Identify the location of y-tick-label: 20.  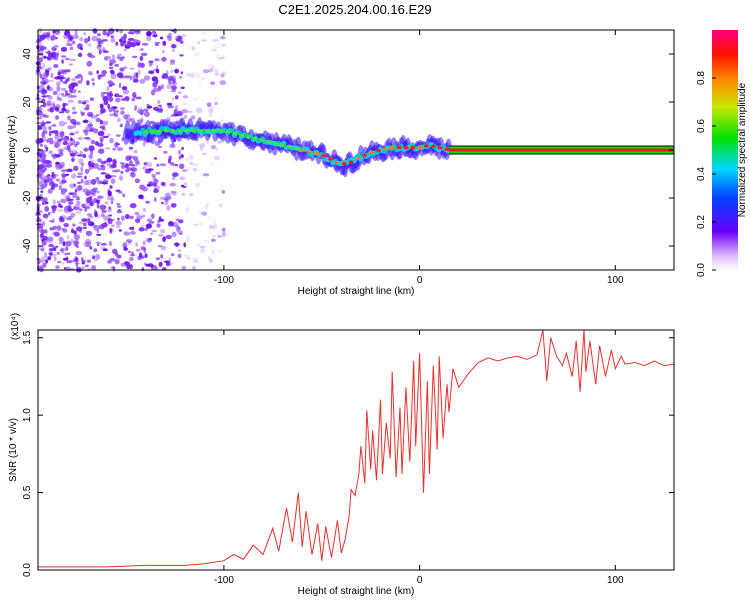
(27, 102).